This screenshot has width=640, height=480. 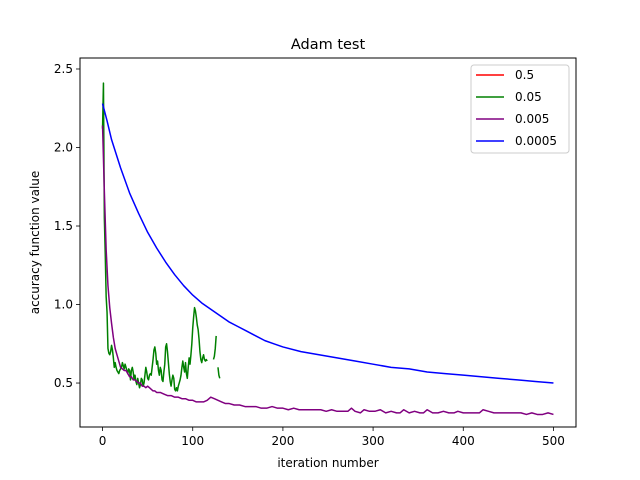 I want to click on legend: 0.5 0.05 0.005 0.0005, so click(x=520, y=109).